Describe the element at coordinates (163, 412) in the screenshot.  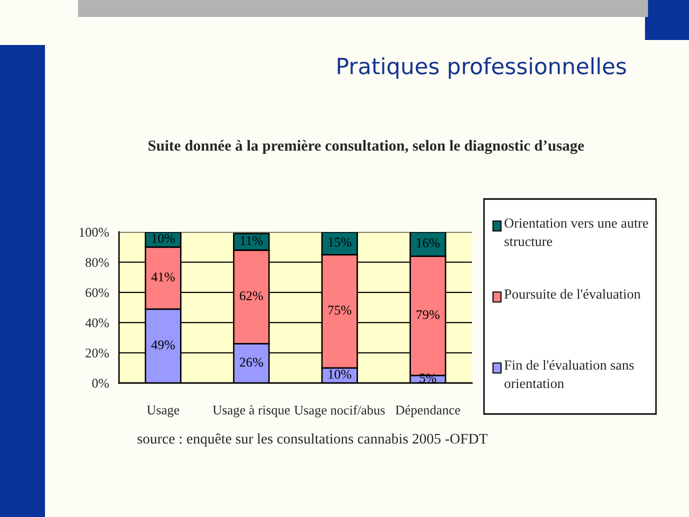
I see `x-tick-label: Usage` at that location.